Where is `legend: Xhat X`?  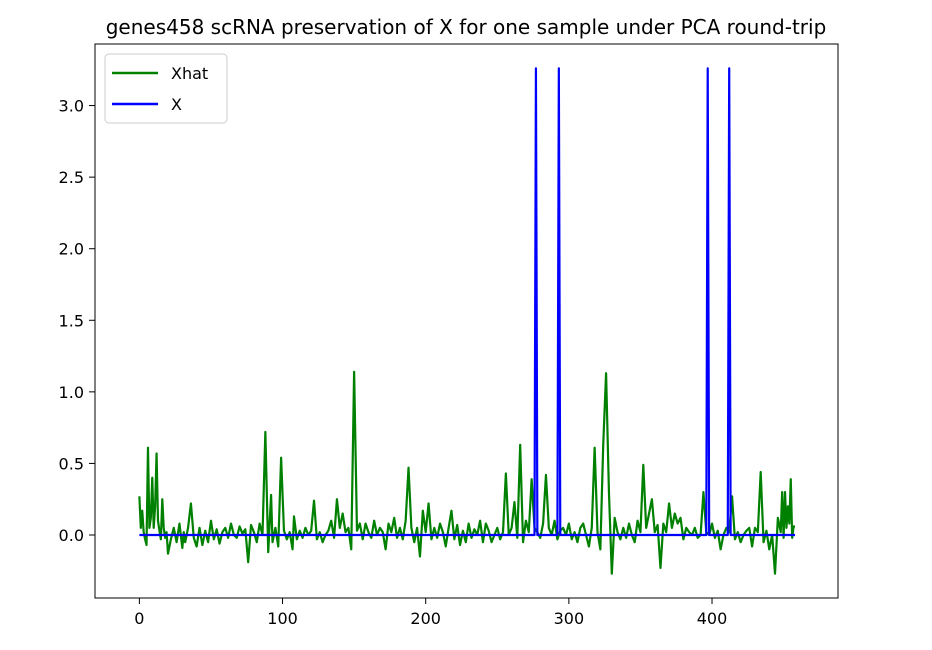 legend: Xhat X is located at coordinates (166, 88).